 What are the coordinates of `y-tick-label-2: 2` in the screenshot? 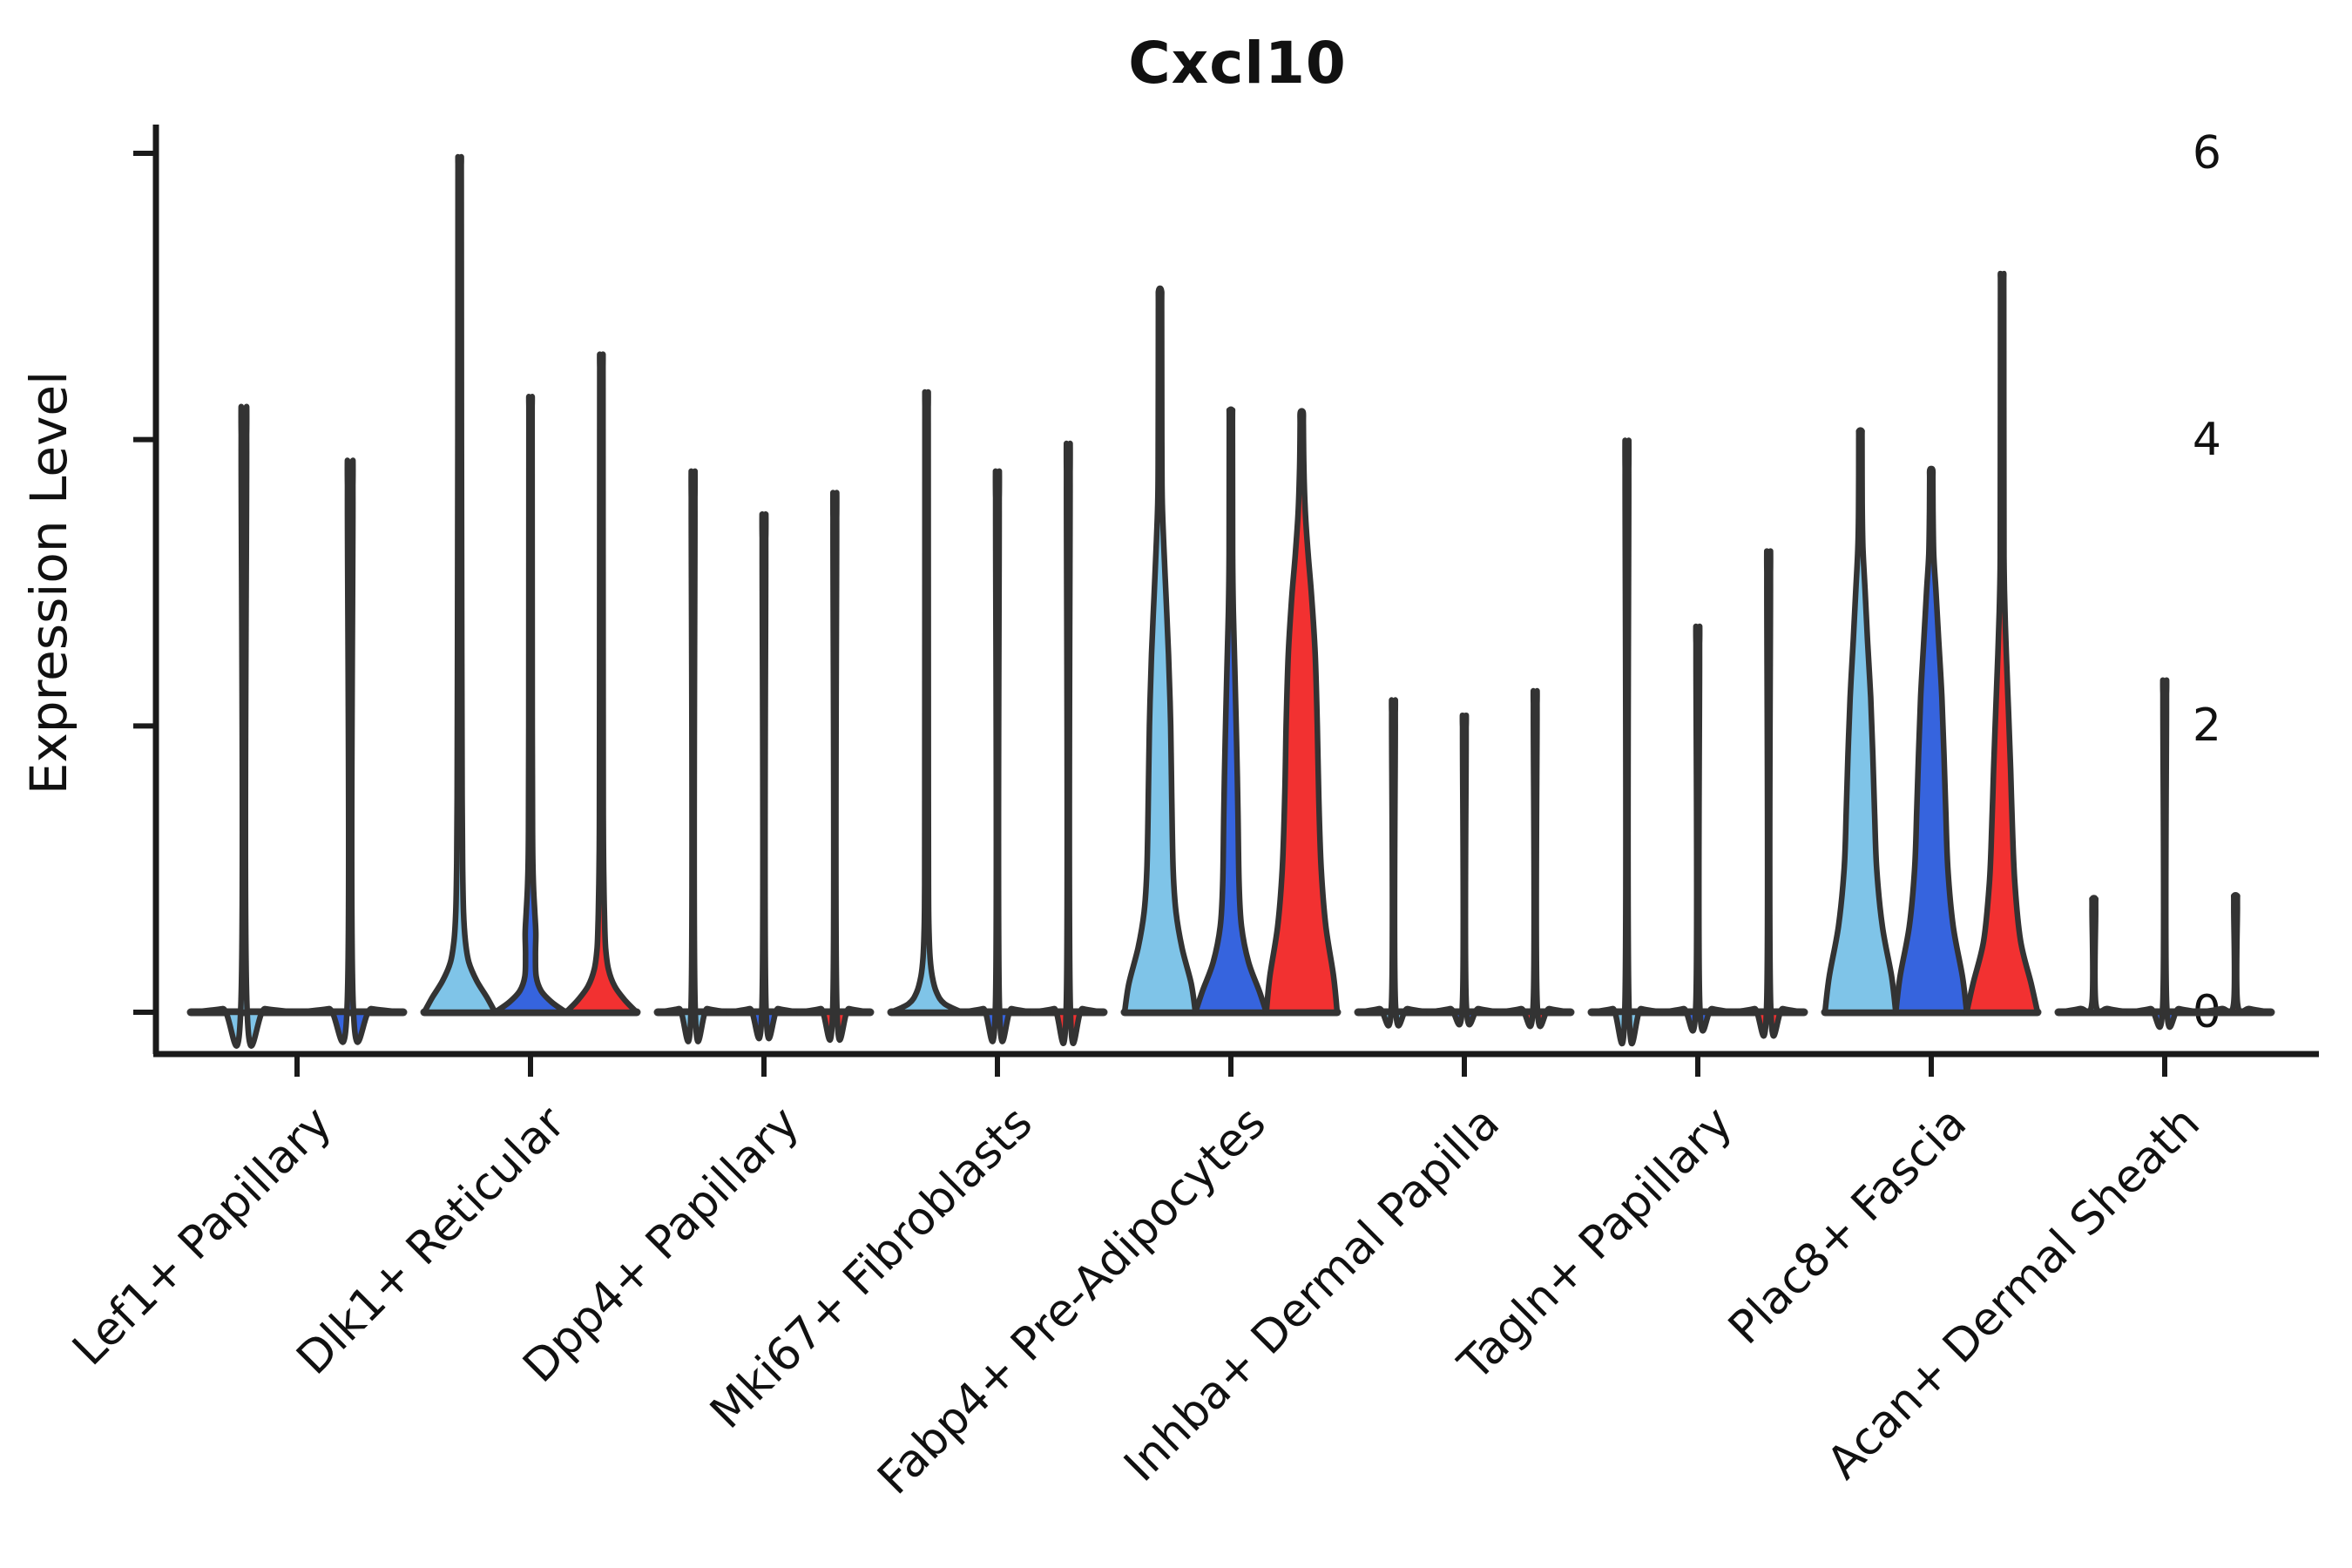 It's located at (2206, 726).